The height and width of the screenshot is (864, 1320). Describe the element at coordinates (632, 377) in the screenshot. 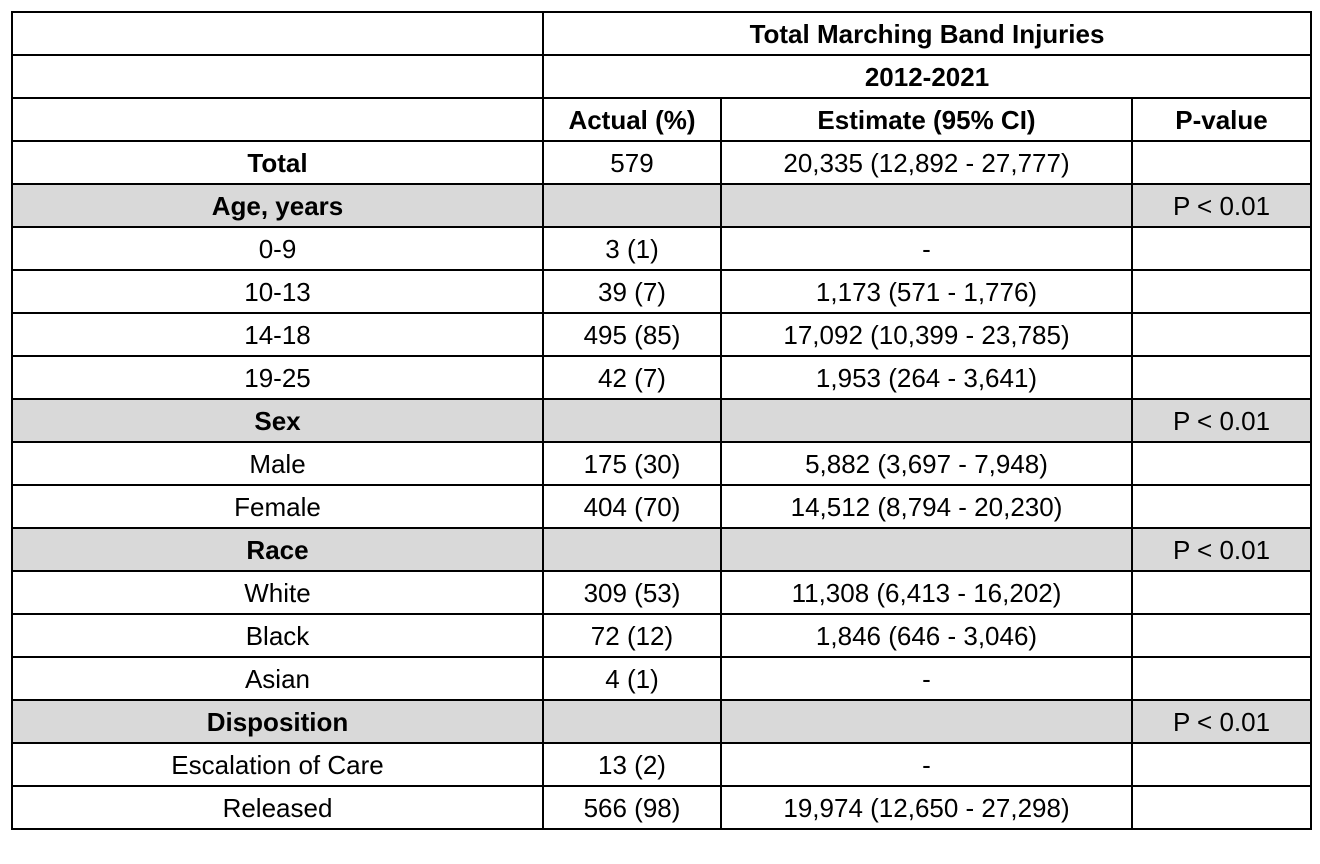

I see `actual-cell: 42 (7)` at that location.